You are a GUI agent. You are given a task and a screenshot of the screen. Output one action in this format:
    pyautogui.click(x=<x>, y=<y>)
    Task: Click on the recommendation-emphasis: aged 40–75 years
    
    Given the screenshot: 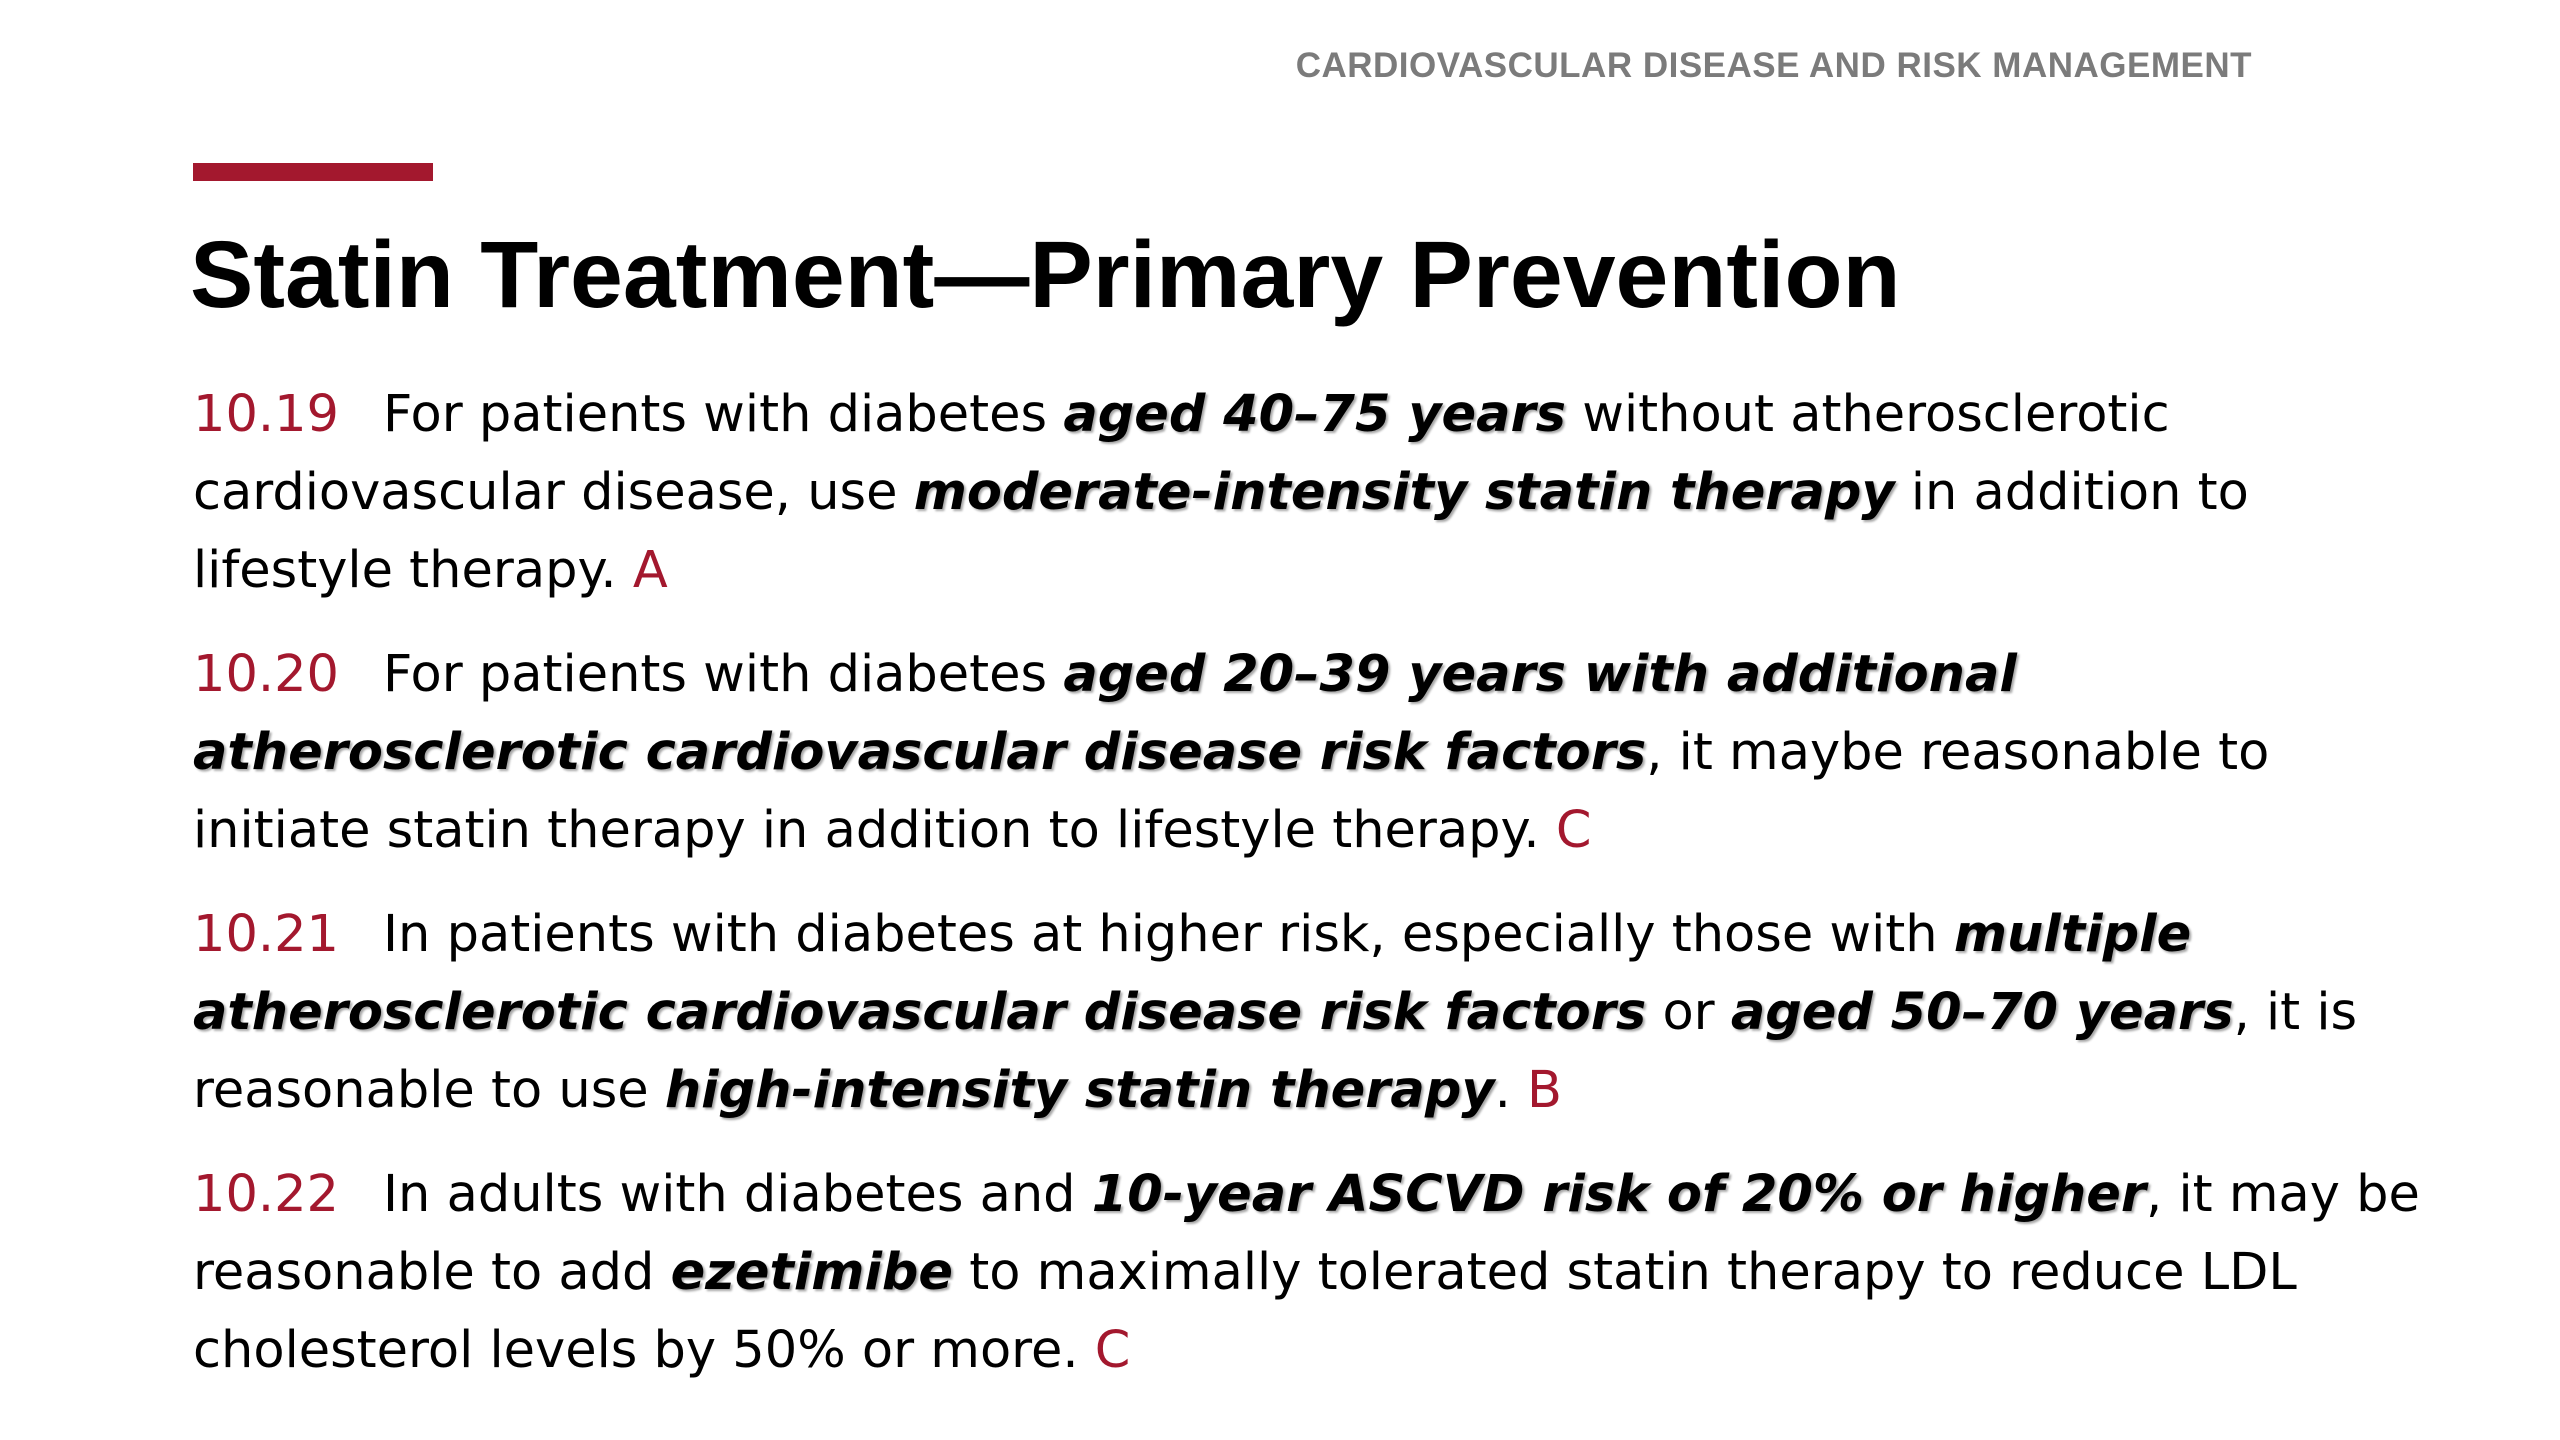 What is the action you would take?
    pyautogui.click(x=1315, y=414)
    